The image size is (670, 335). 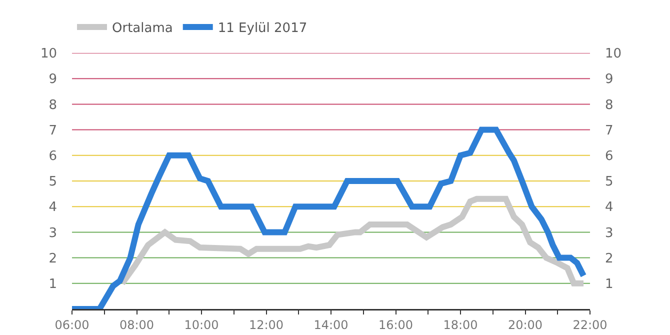 What do you see at coordinates (609, 233) in the screenshot?
I see `y2-tick-label: 3` at bounding box center [609, 233].